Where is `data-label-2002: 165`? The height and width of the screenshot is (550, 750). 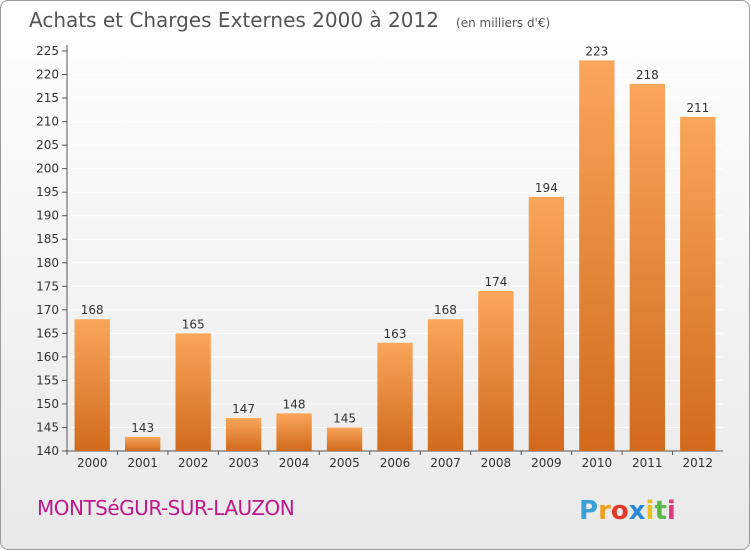 data-label-2002: 165 is located at coordinates (193, 324).